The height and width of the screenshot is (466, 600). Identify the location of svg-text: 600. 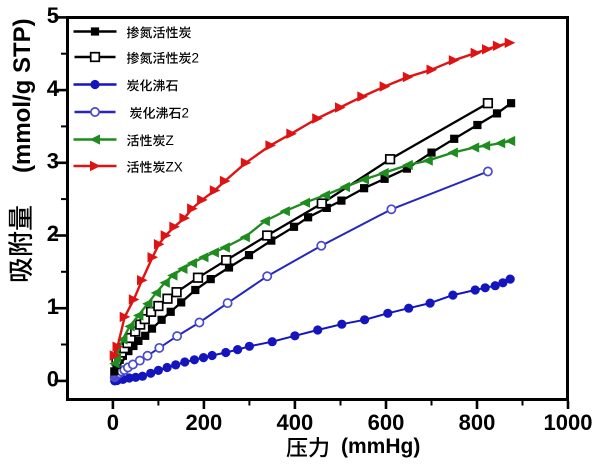
(386, 422).